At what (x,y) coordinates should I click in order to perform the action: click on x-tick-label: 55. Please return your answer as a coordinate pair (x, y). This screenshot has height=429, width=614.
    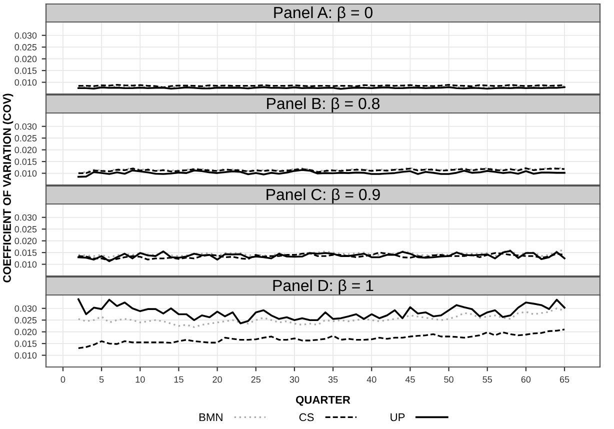
    Looking at the image, I should click on (487, 379).